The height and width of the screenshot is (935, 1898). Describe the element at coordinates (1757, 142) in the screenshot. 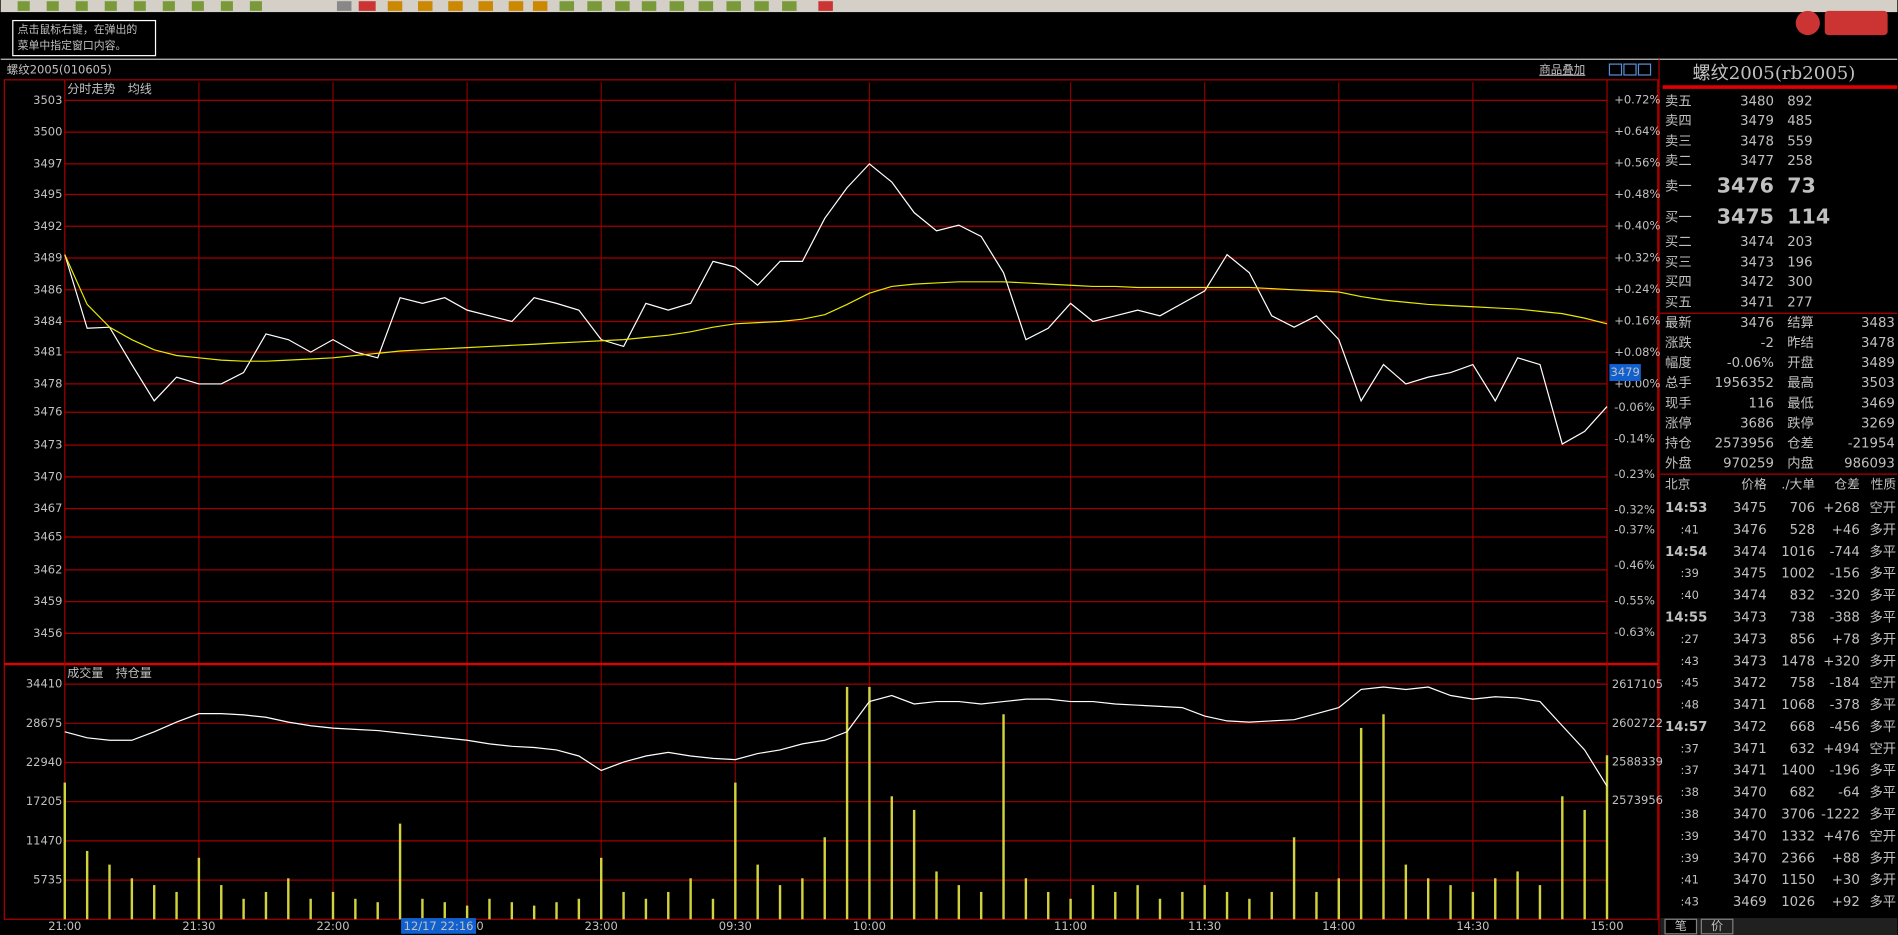

I see `book-price: 3478` at that location.